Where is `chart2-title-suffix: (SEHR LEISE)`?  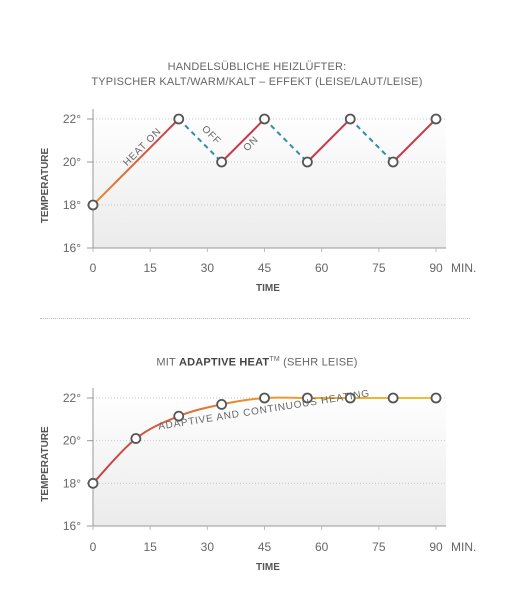
chart2-title-suffix: (SEHR LEISE) is located at coordinates (318, 362).